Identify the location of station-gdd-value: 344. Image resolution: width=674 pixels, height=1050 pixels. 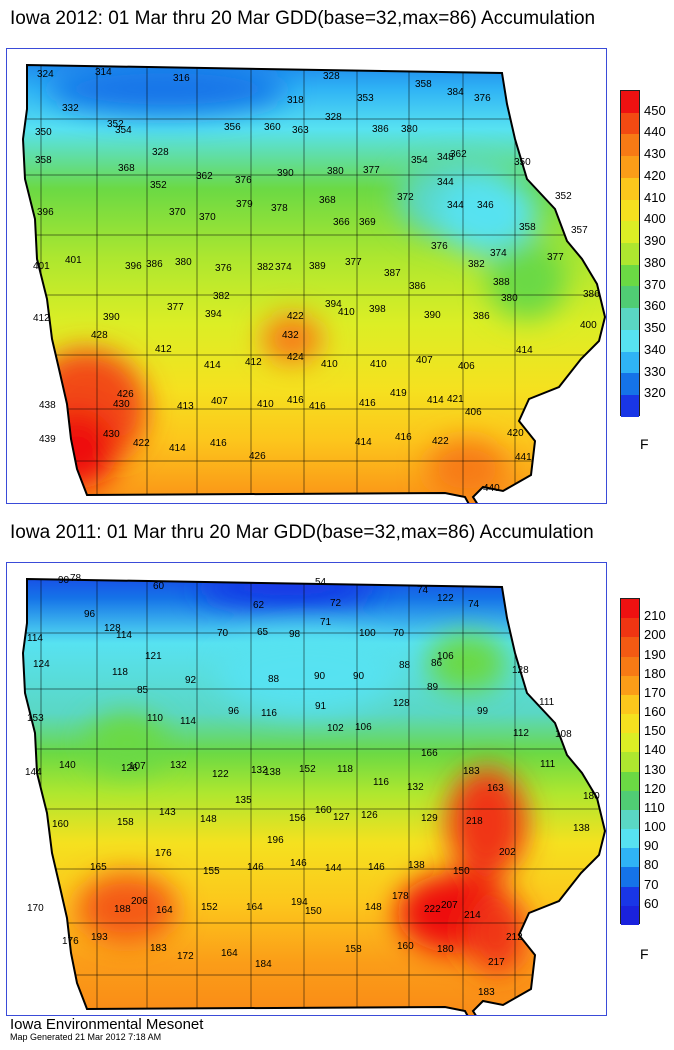
(455, 205).